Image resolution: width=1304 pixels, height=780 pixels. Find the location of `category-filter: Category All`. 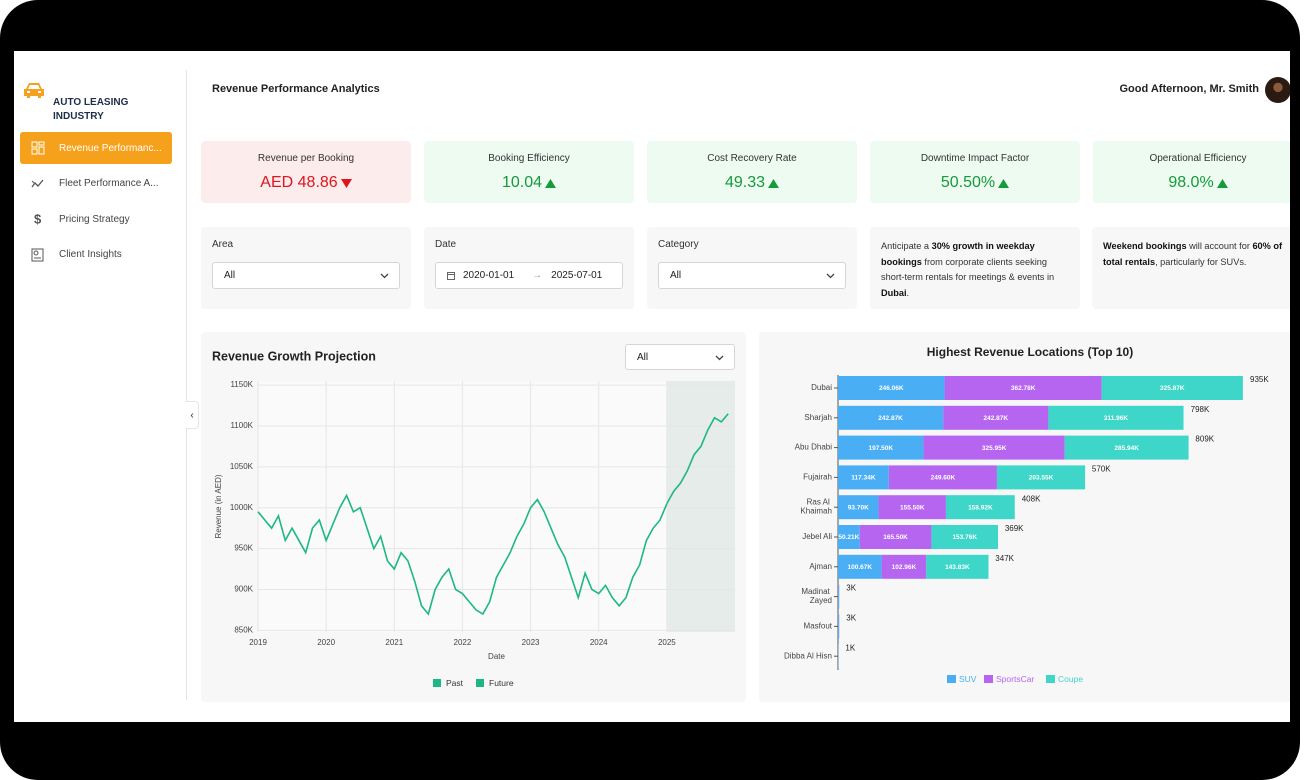

category-filter: Category All is located at coordinates (752, 268).